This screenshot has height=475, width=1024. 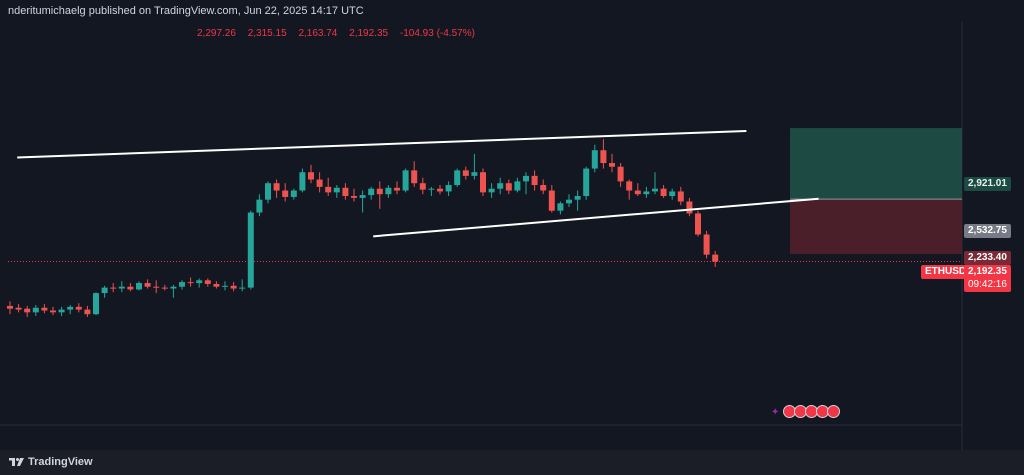 I want to click on entry-price-label: 2,532.75, so click(x=987, y=231).